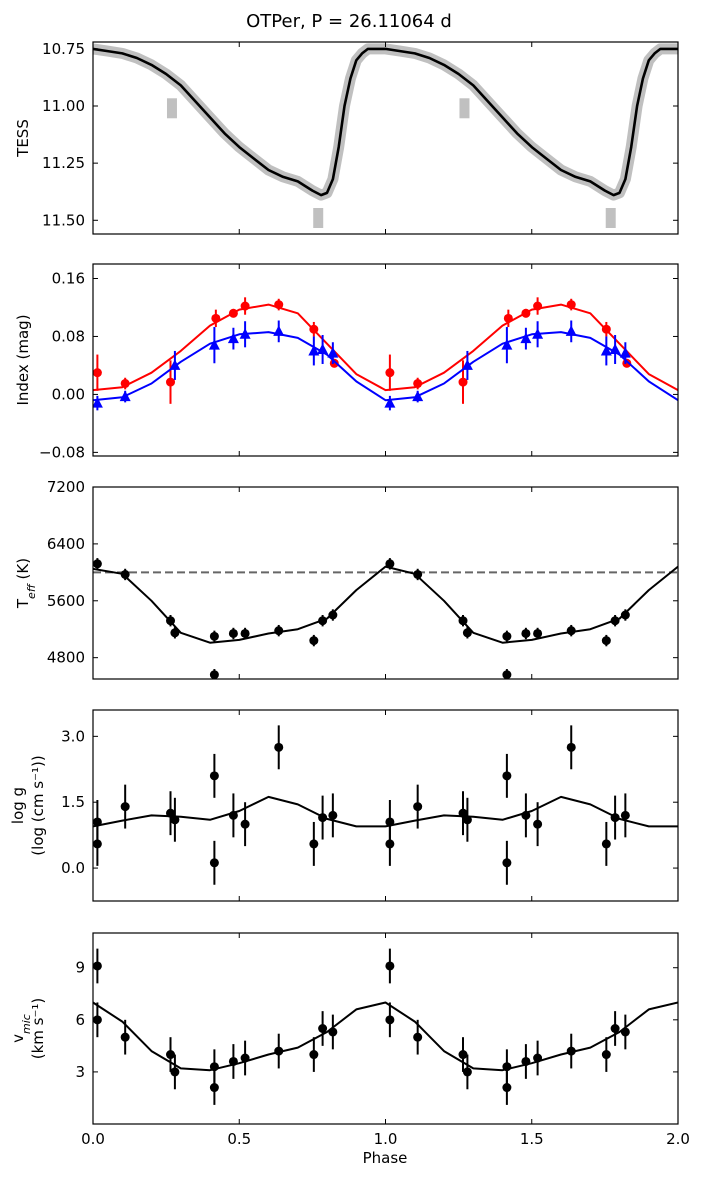  I want to click on x-tick-label: 1.5, so click(532, 1139).